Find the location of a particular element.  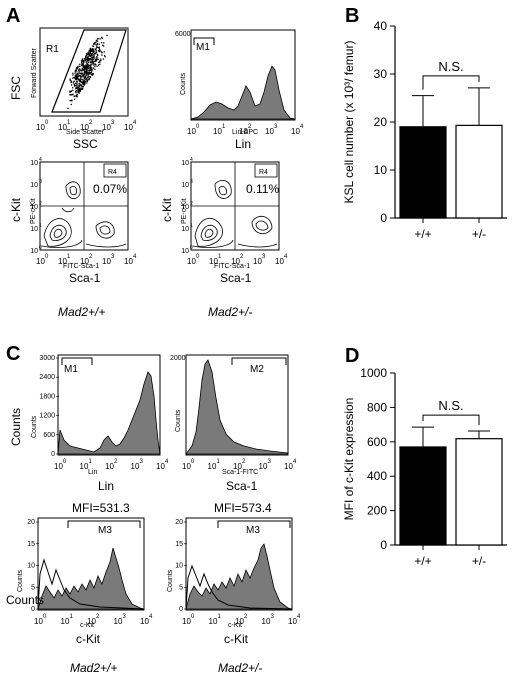

significance-bracket is located at coordinates (451, 419).